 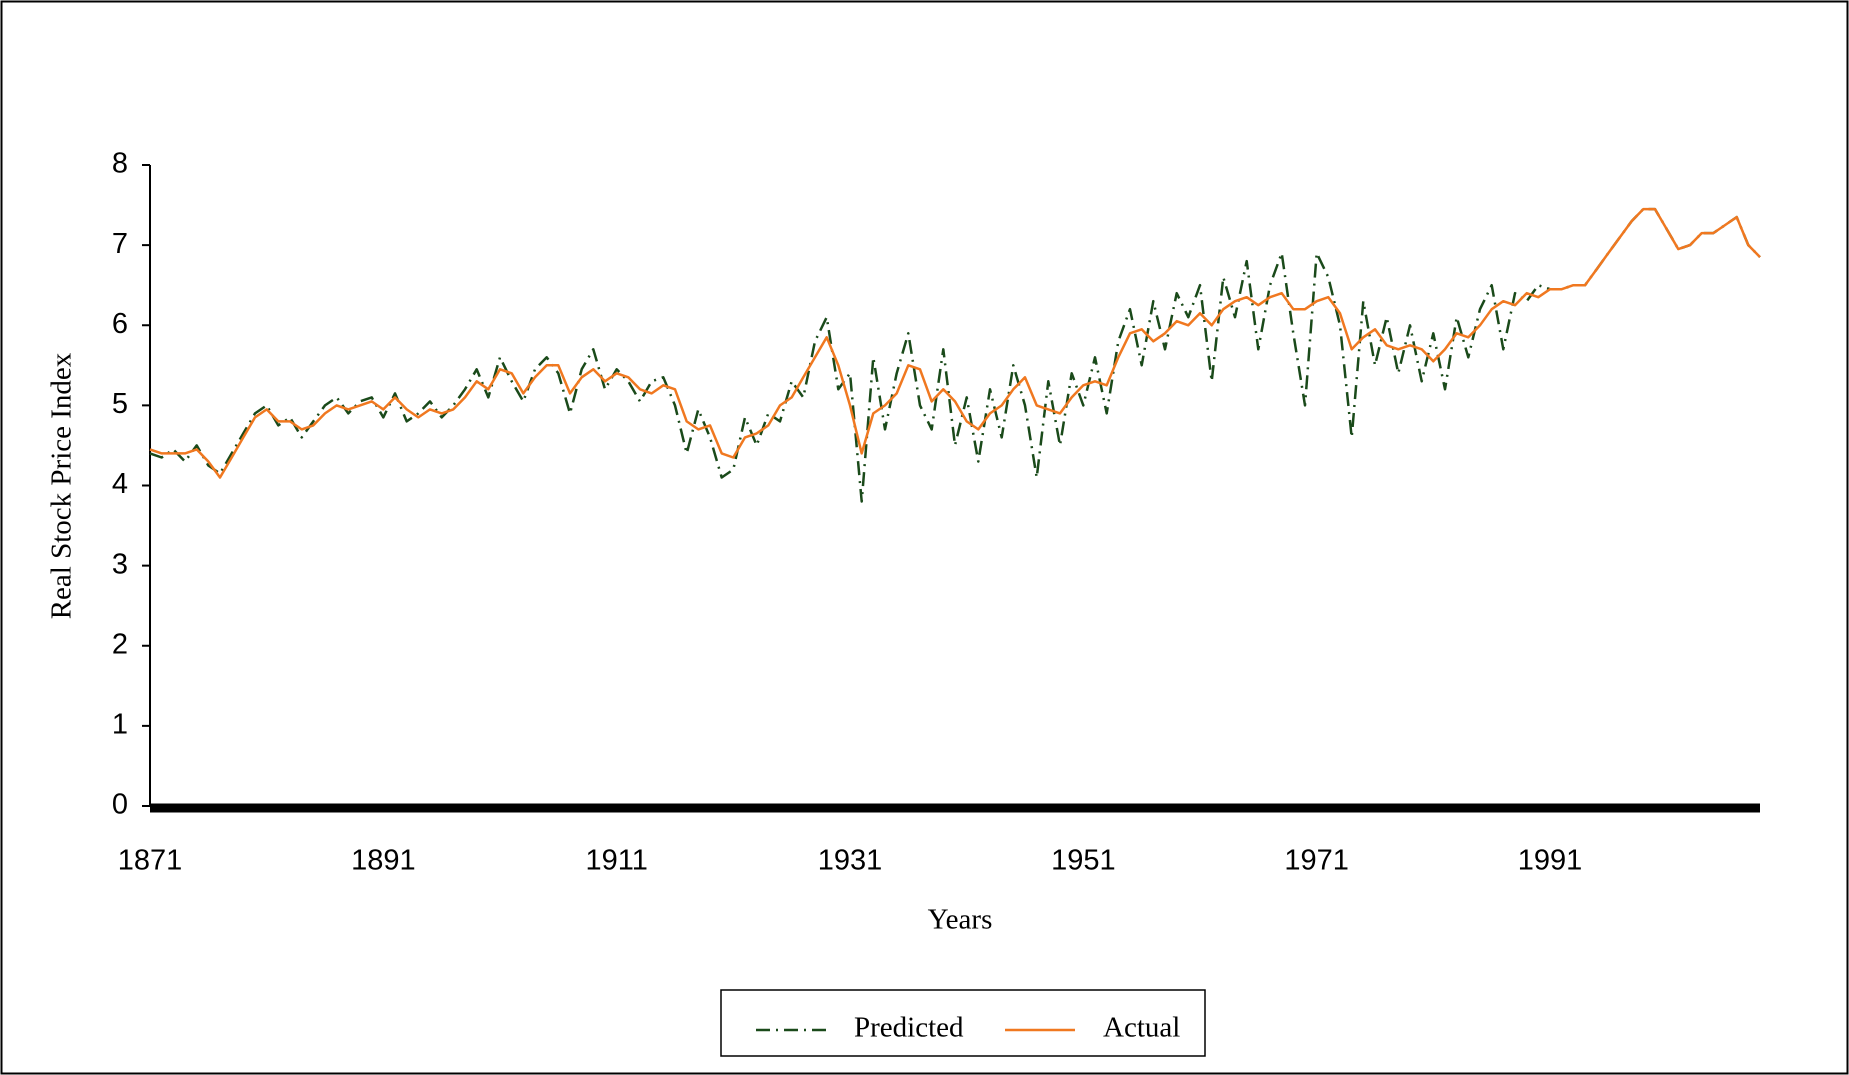 What do you see at coordinates (120, 404) in the screenshot?
I see `y-tick-label: 5` at bounding box center [120, 404].